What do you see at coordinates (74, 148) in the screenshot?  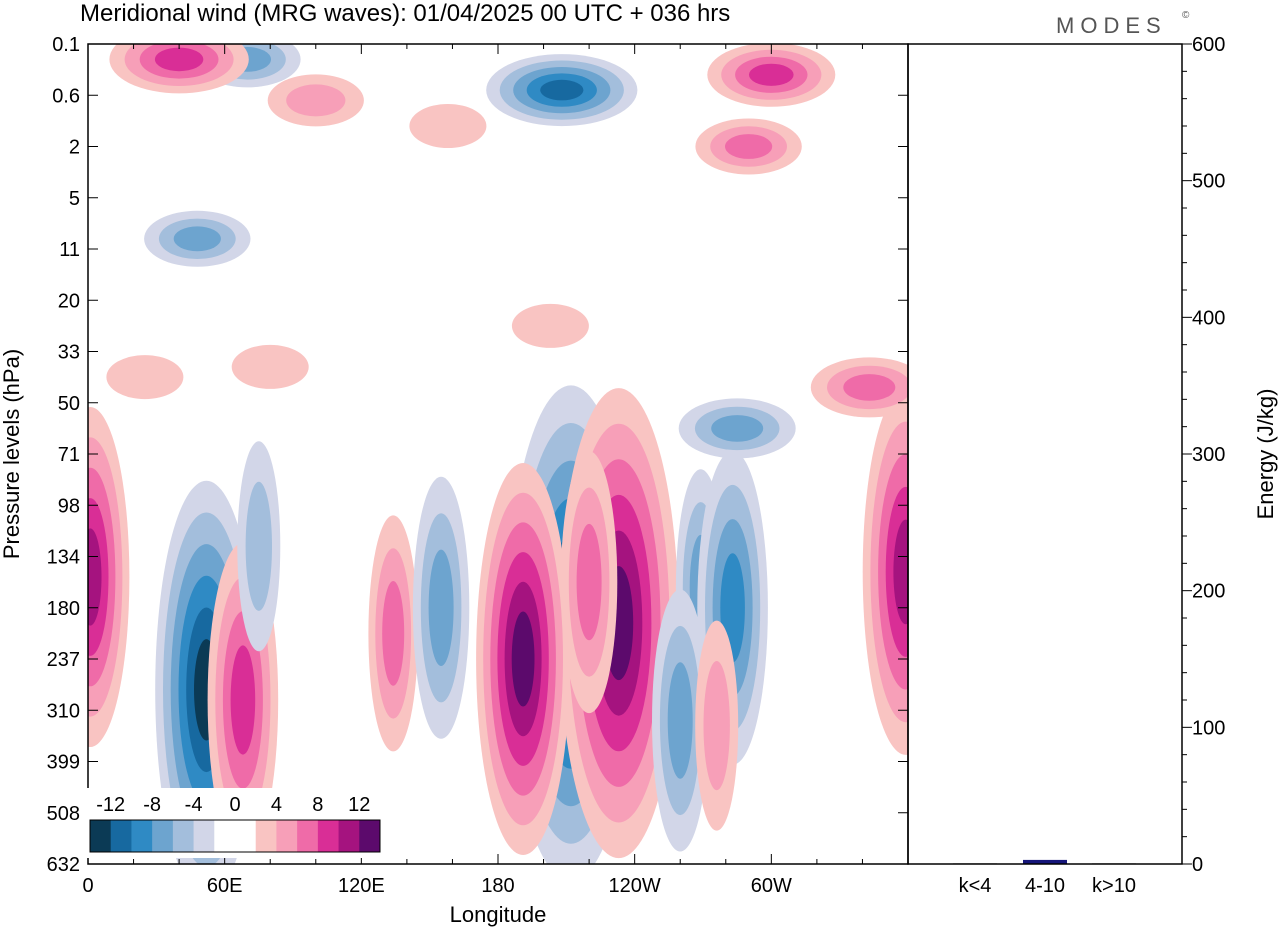 I see `y-tick-label: 2` at bounding box center [74, 148].